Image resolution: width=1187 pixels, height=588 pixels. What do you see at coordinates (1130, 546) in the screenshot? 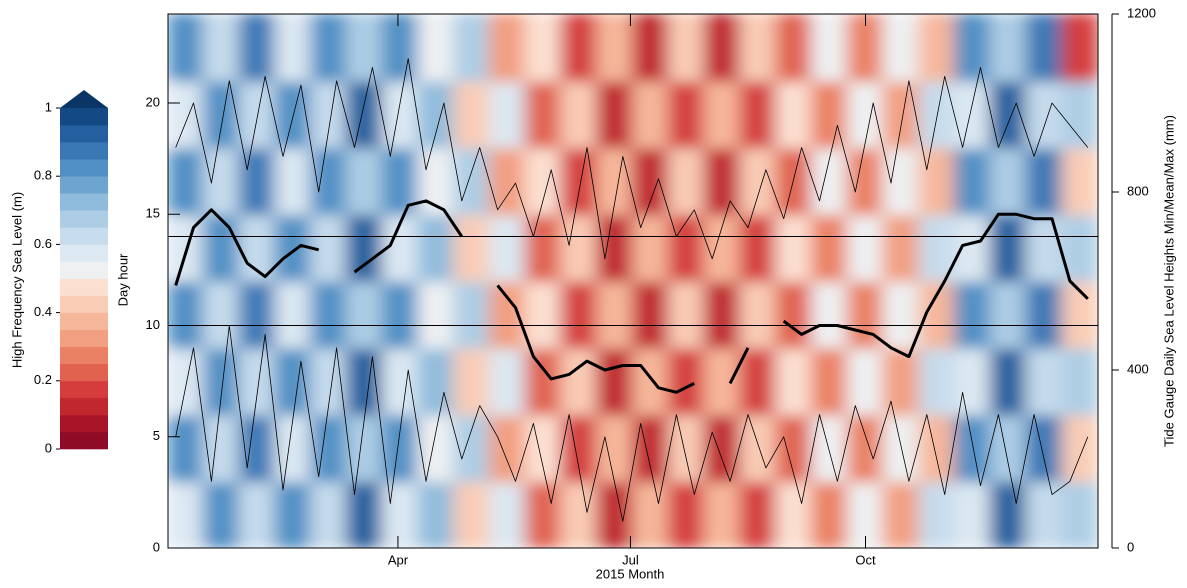
I see `y2-tick-label: 0` at bounding box center [1130, 546].